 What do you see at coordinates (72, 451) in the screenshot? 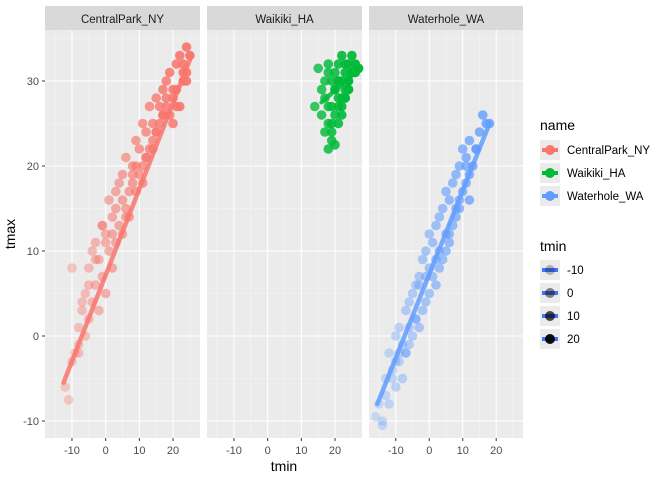
I see `x-tick-label: -10` at bounding box center [72, 451].